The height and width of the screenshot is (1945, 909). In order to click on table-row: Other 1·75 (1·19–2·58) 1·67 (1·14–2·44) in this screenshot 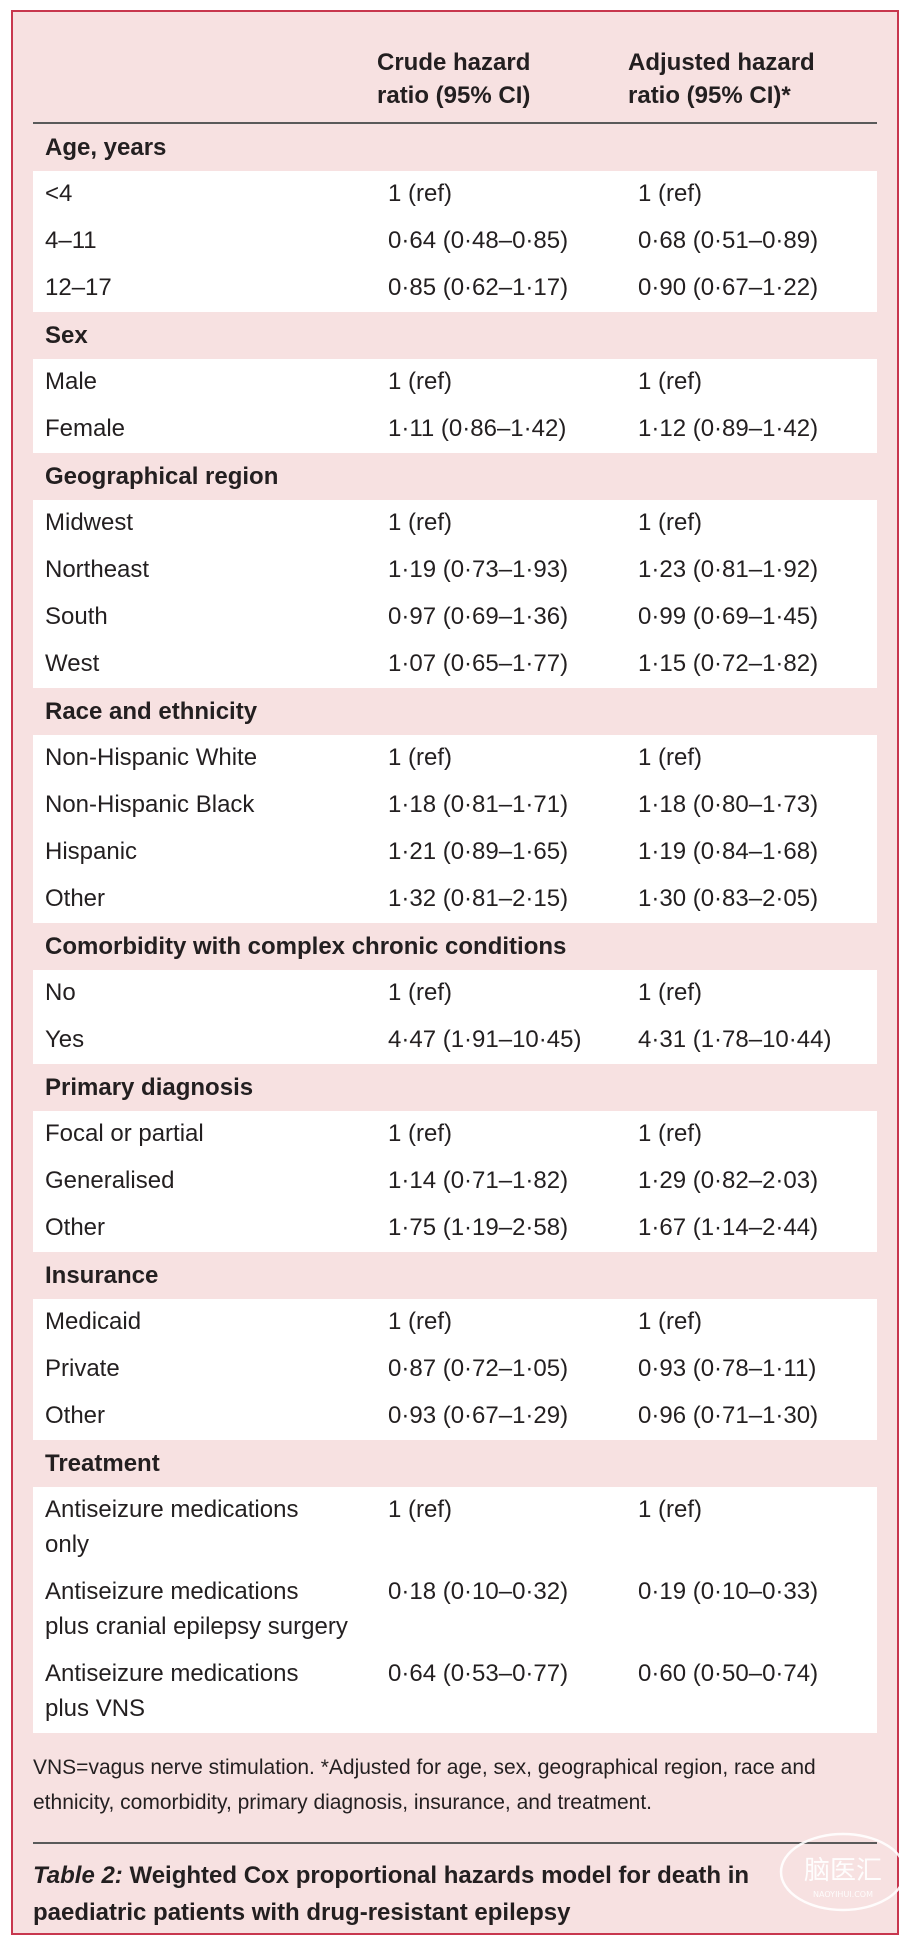, I will do `click(455, 1228)`.